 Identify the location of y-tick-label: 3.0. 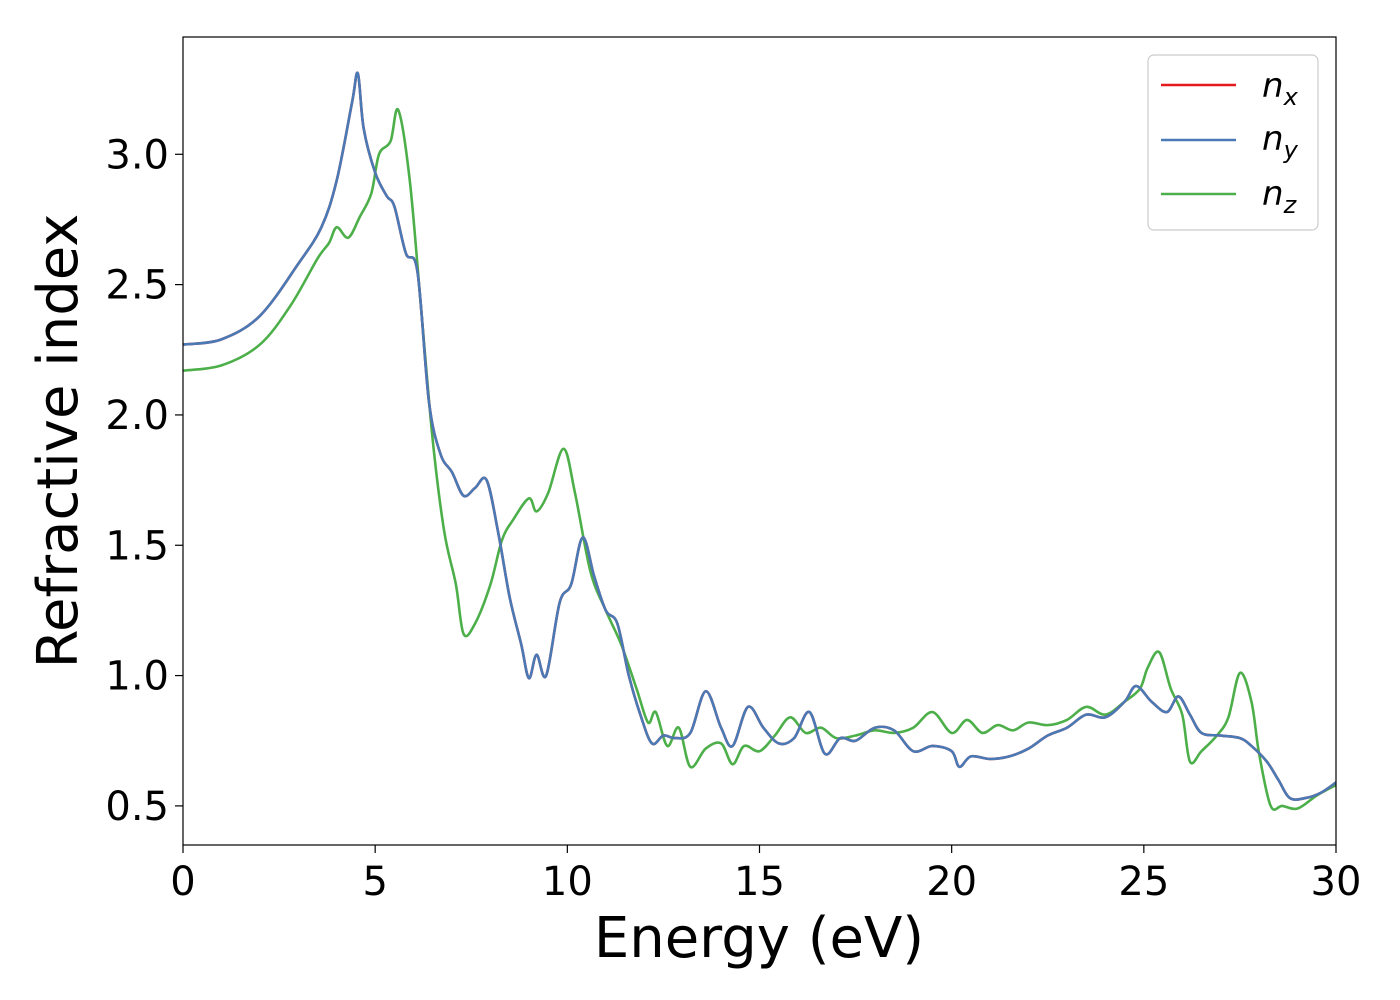
(137, 155).